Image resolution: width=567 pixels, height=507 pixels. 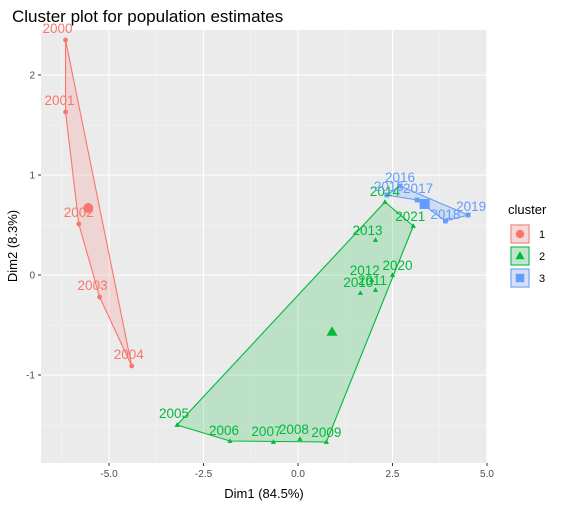 I want to click on y-axis-title: Dim2 (8.3%), so click(x=12, y=246).